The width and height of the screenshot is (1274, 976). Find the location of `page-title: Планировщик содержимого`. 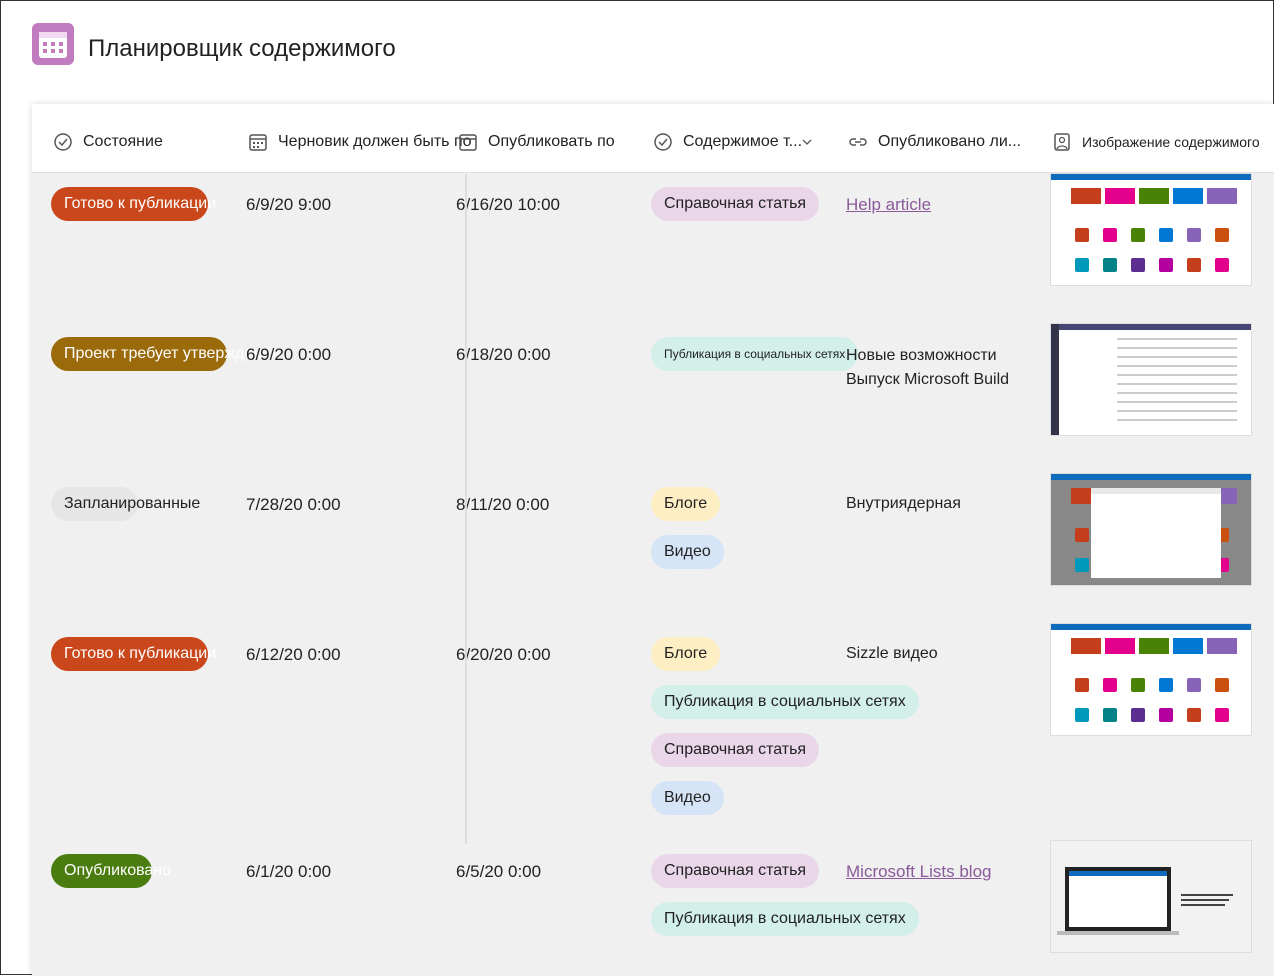

page-title: Планировщик содержимого is located at coordinates (242, 48).